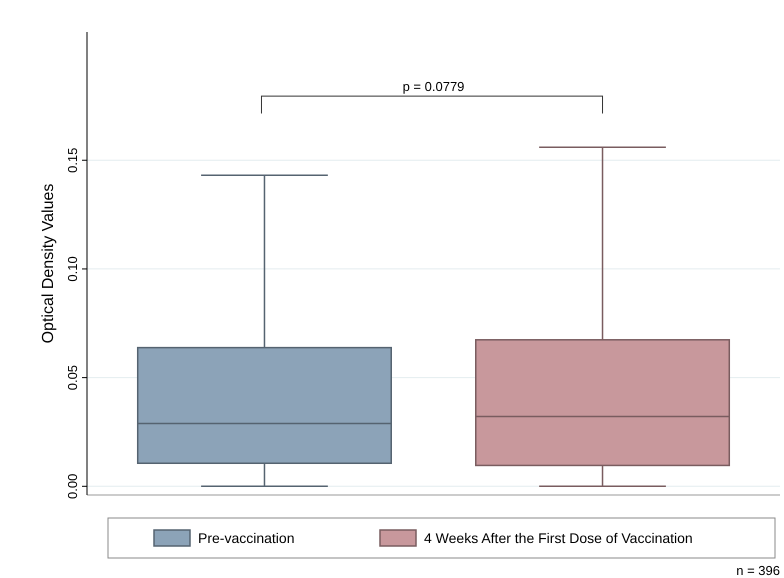 The image size is (784, 578). I want to click on text: n = 396, so click(758, 570).